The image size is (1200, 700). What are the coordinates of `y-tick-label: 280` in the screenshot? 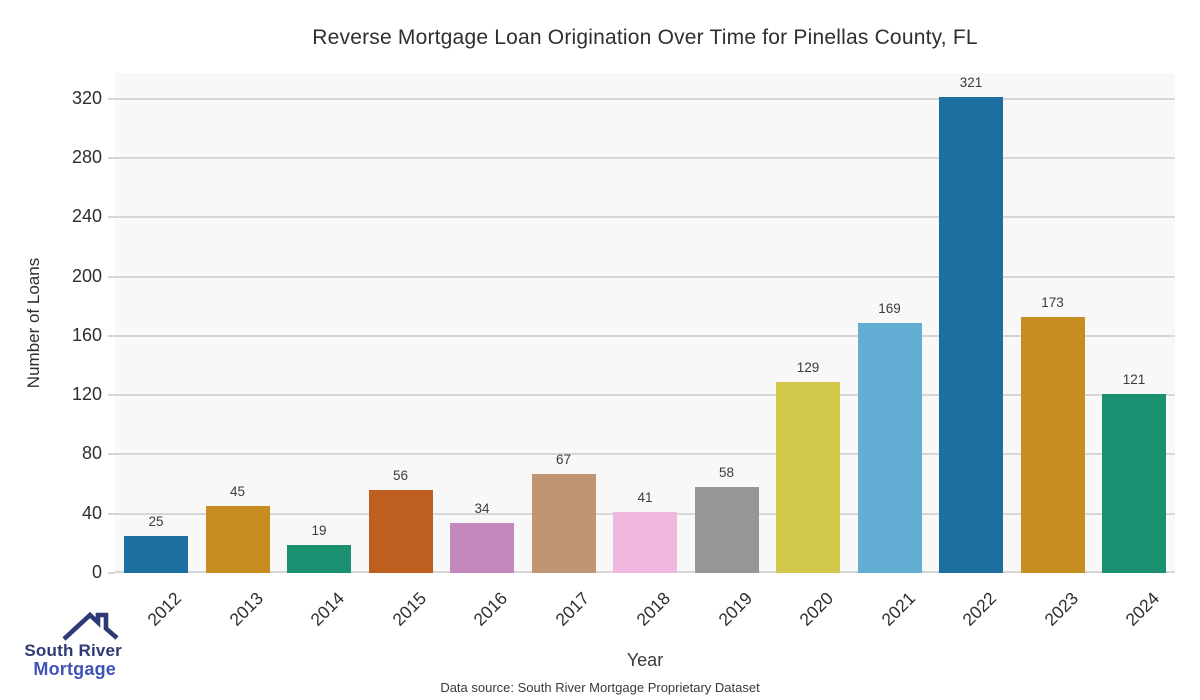 It's located at (86, 157).